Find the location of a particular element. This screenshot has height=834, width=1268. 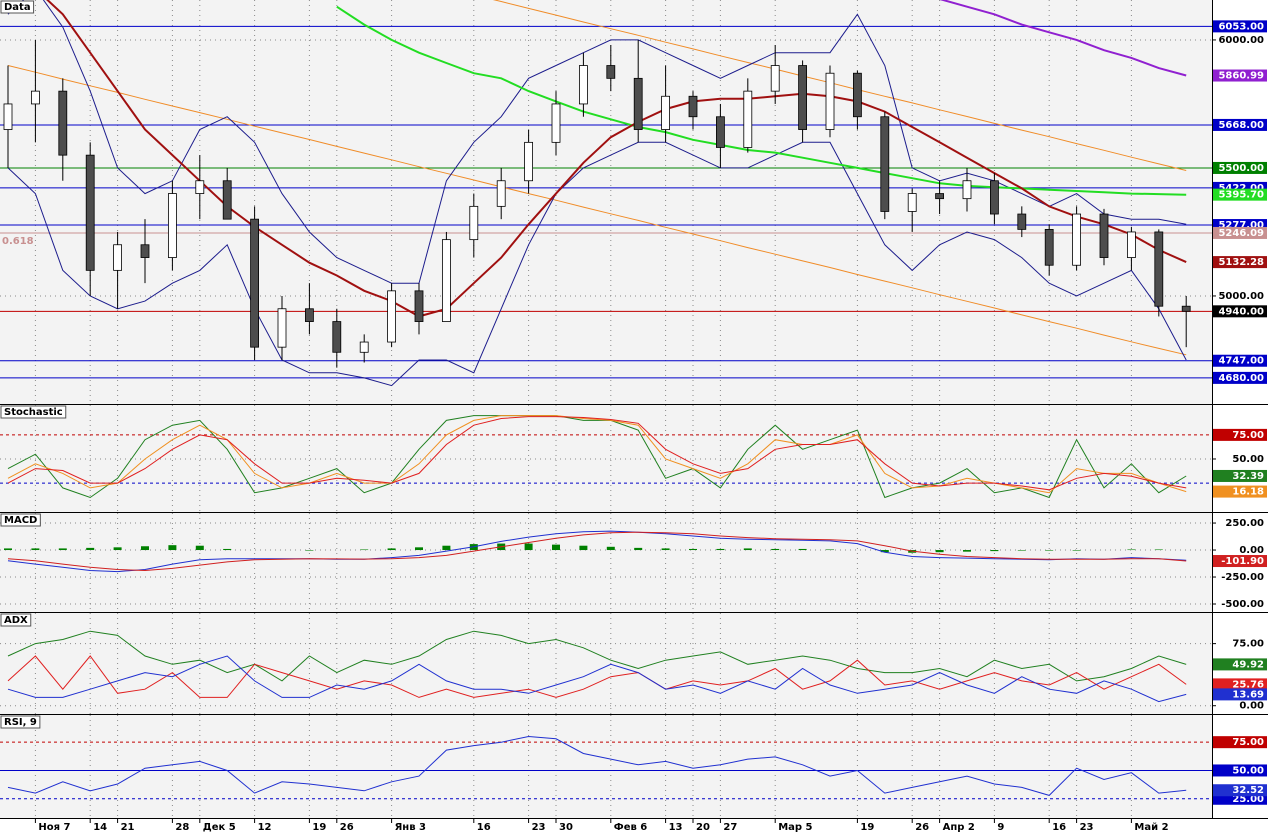

value-box-label: 25.76 is located at coordinates (1248, 684).